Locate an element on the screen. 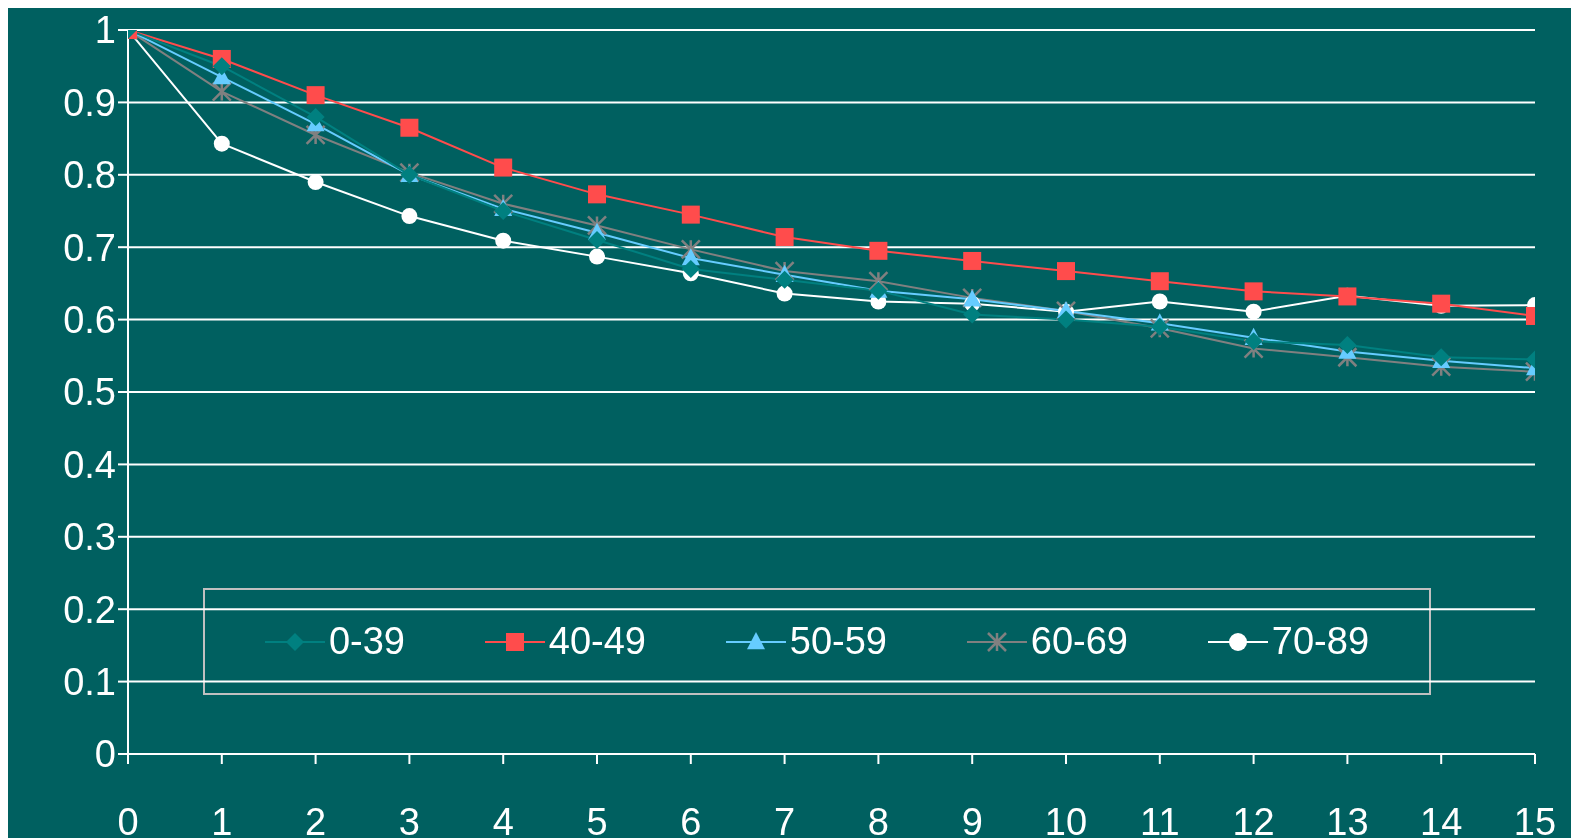 This screenshot has width=1579, height=840. x-tick-label: 12 is located at coordinates (1253, 820).